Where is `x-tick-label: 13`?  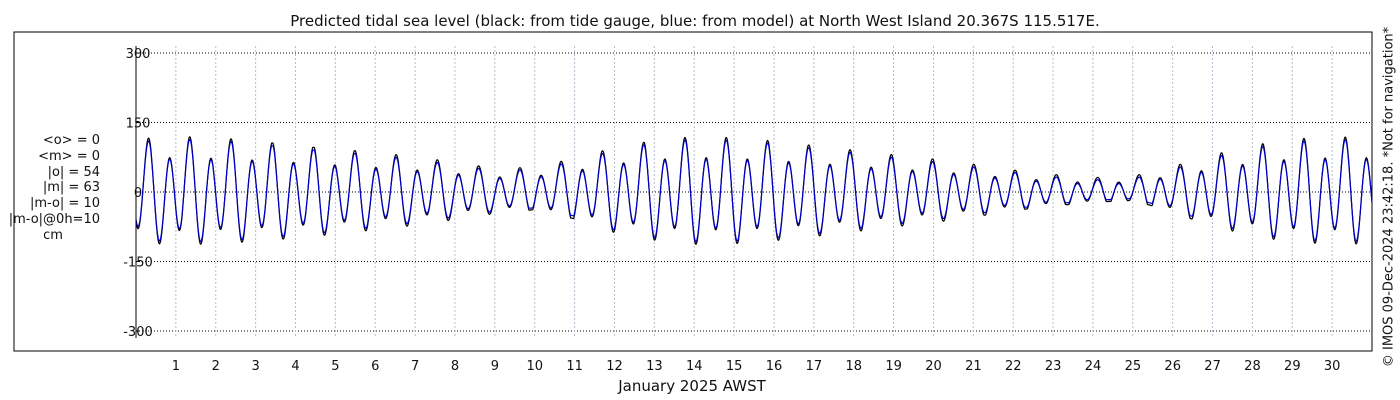
x-tick-label: 13 is located at coordinates (654, 366).